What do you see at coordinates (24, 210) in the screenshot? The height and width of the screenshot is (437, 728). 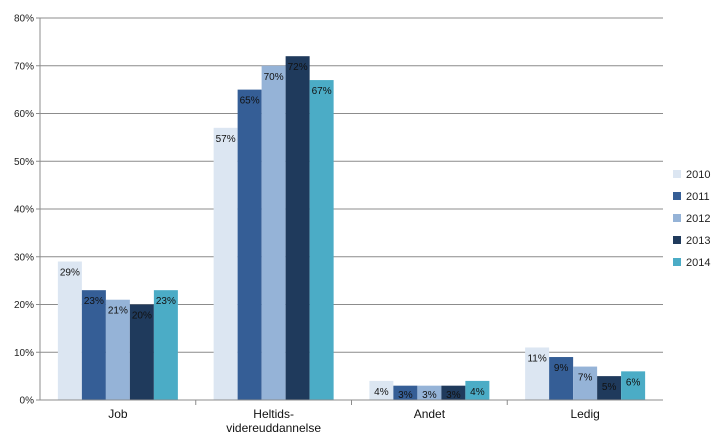 I see `y-tick-label: 40%` at bounding box center [24, 210].